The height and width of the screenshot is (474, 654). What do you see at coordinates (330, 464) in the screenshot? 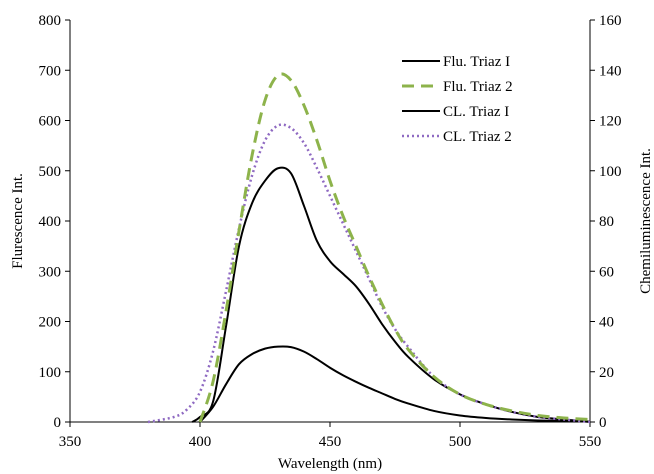
I see `x-axis-label: Wavelength (nm)` at bounding box center [330, 464].